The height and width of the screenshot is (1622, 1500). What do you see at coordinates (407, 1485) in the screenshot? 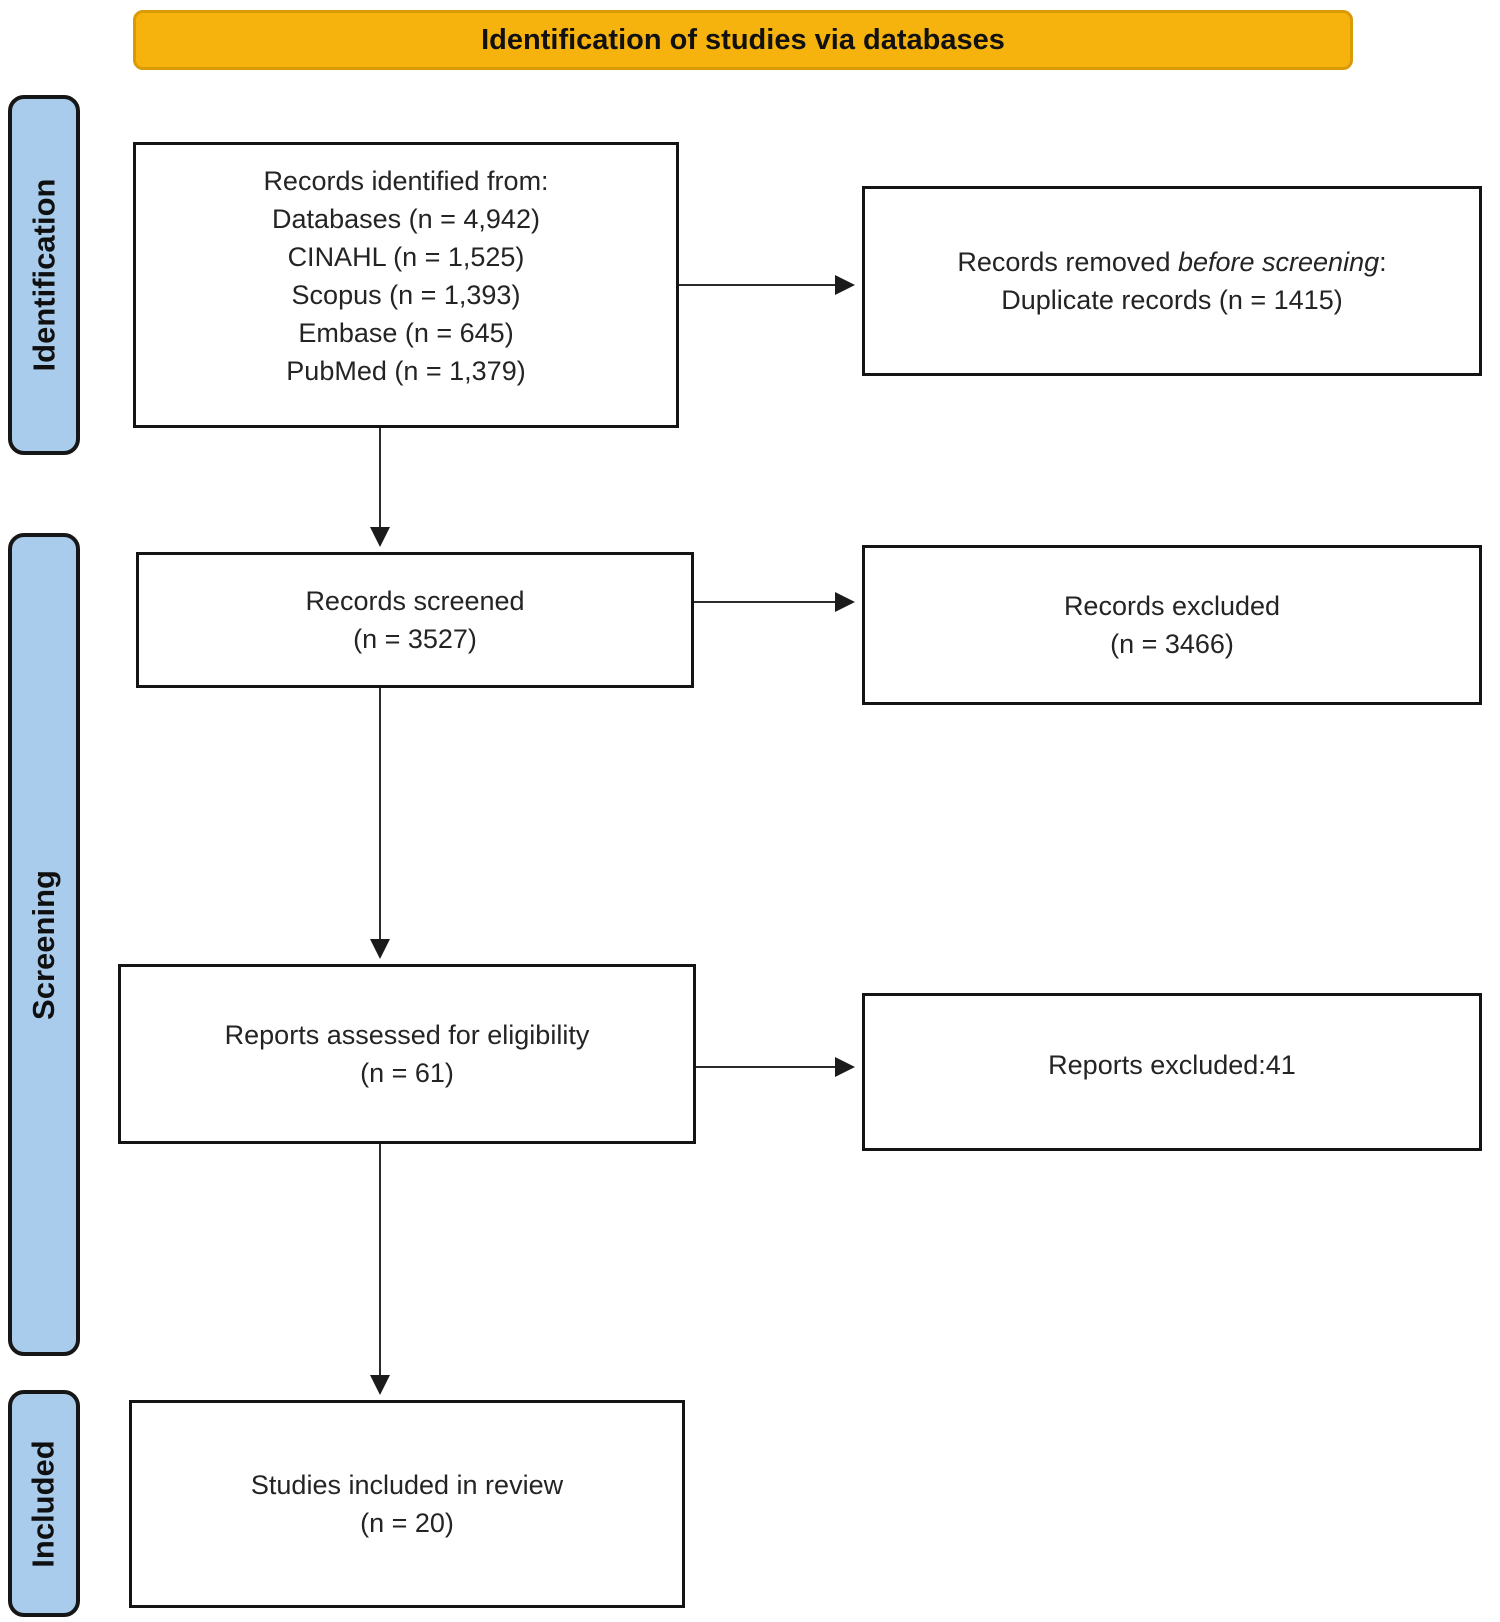
I see `studies-included-line1: Studies included in review` at bounding box center [407, 1485].